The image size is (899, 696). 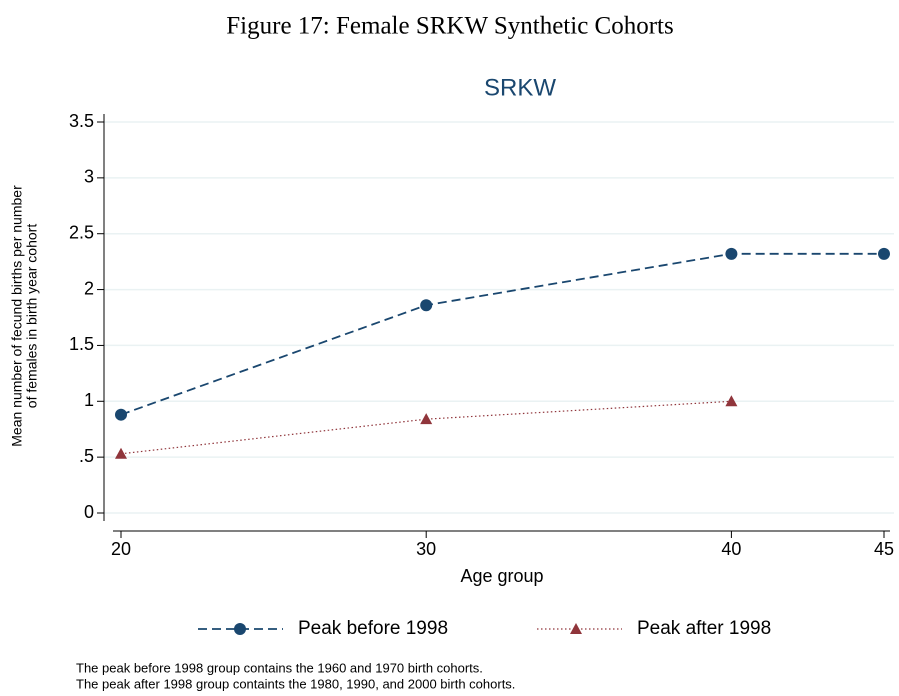 I want to click on y-tick-label: 2.5, so click(x=81, y=232).